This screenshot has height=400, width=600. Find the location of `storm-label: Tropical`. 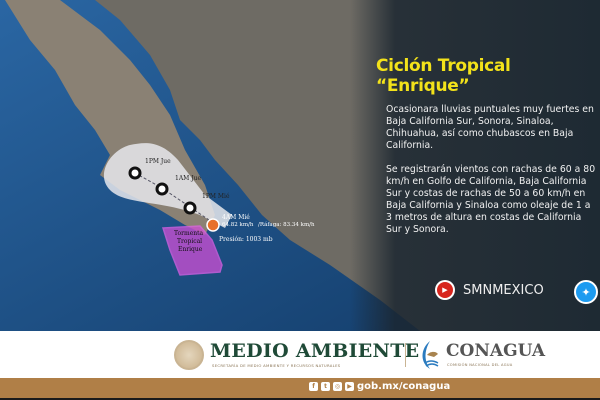

storm-label: Tropical is located at coordinates (189, 241).